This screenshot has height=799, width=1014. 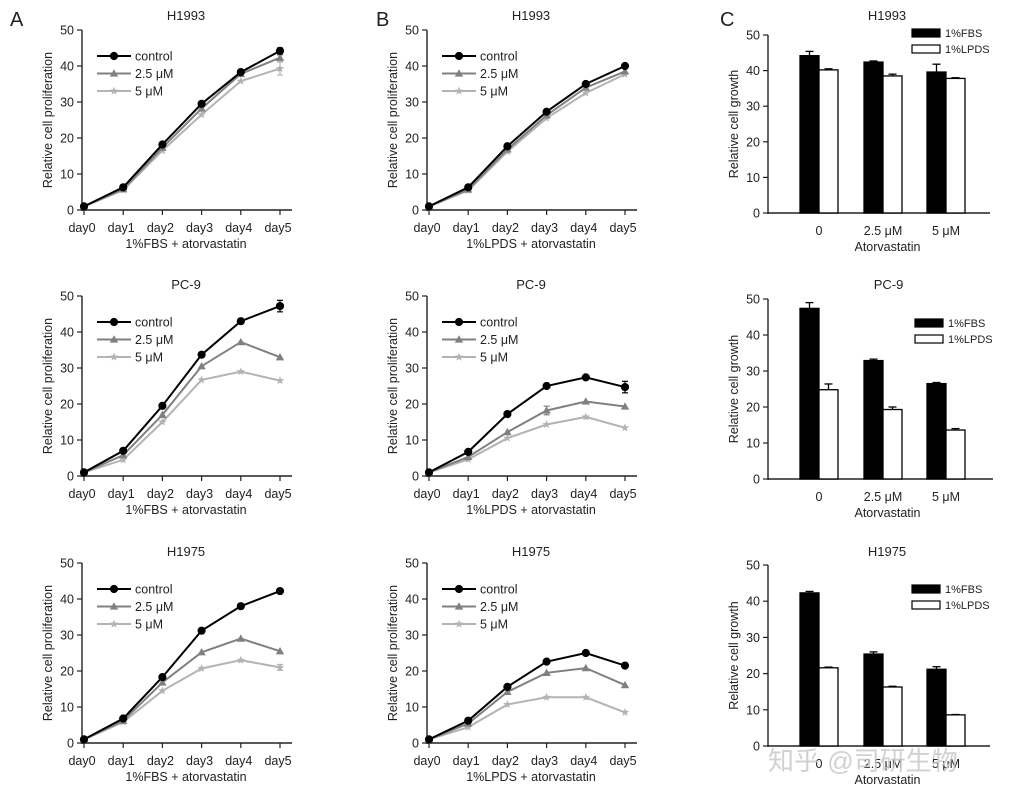 I want to click on legend-label: 2.5 μM, so click(x=499, y=74).